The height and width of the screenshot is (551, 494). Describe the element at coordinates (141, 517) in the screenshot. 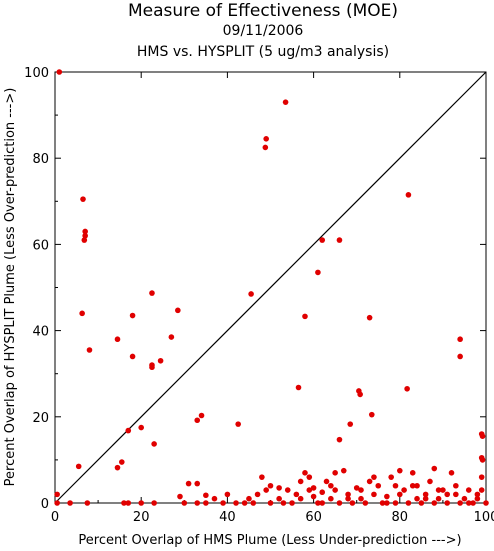

I see `x-tick-label: 20` at that location.